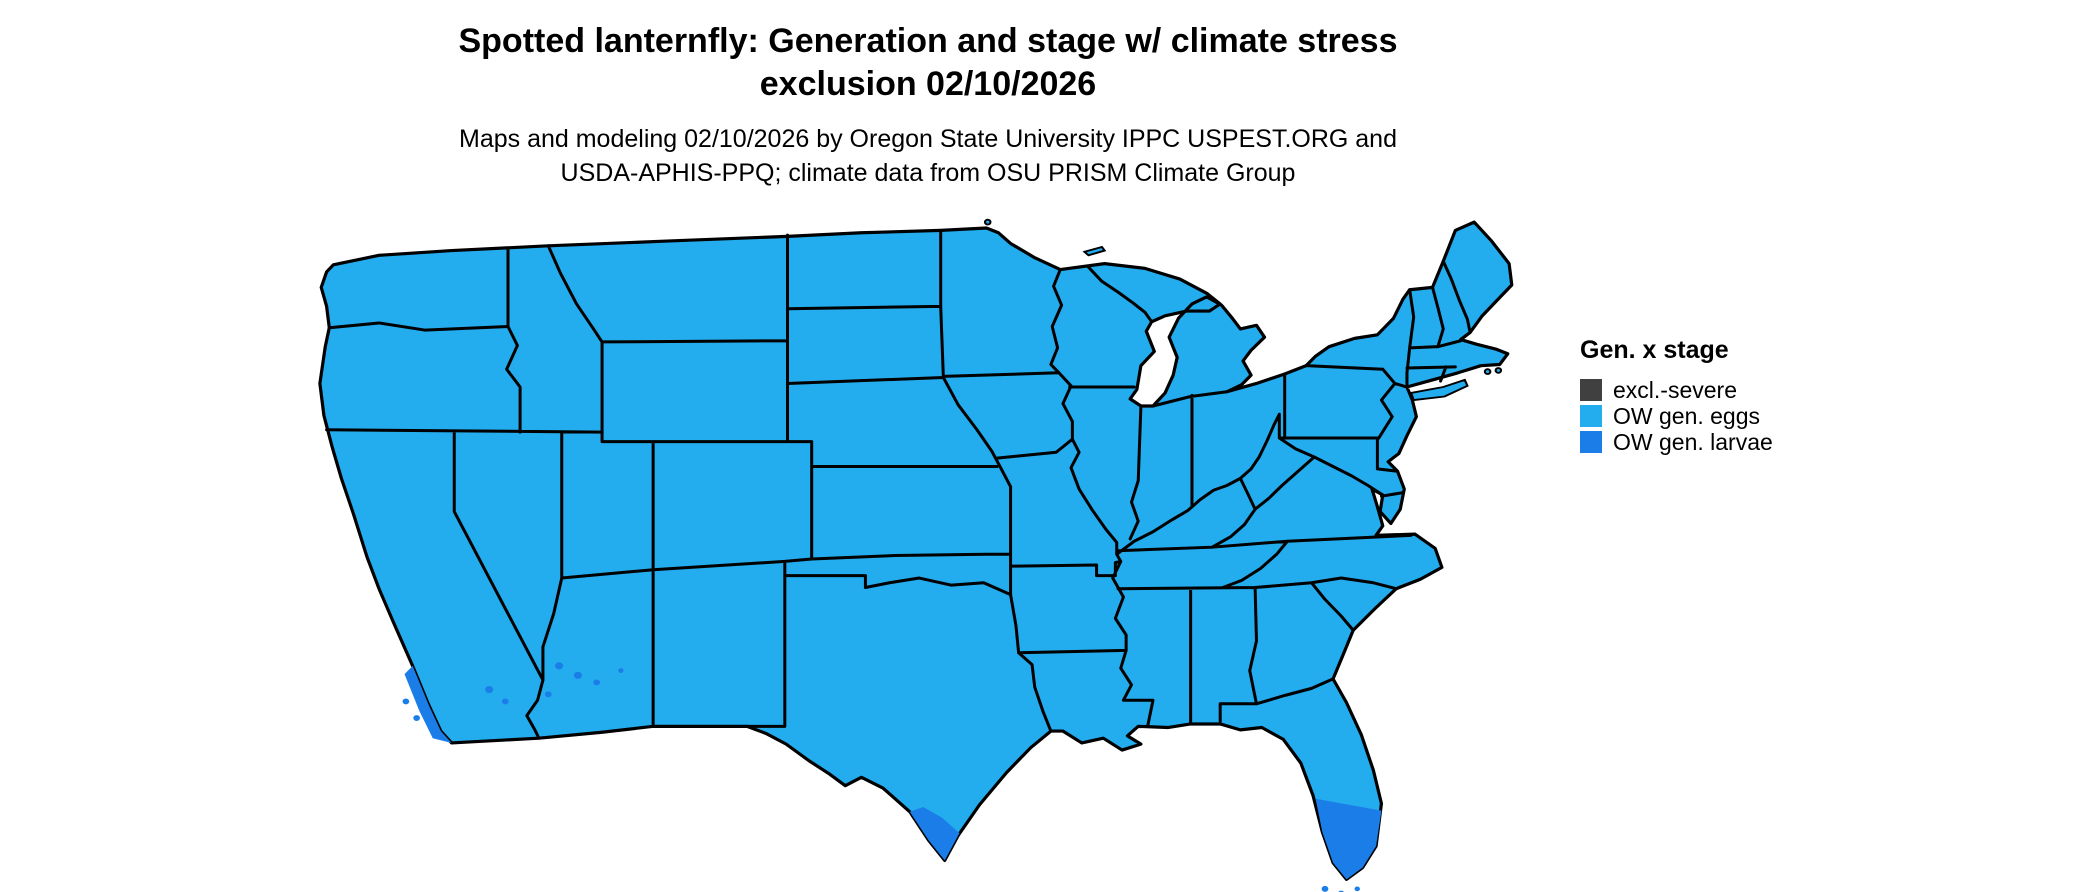  What do you see at coordinates (1693, 441) in the screenshot?
I see `legend-label-ow-gen-larvae: OW gen. larvae` at bounding box center [1693, 441].